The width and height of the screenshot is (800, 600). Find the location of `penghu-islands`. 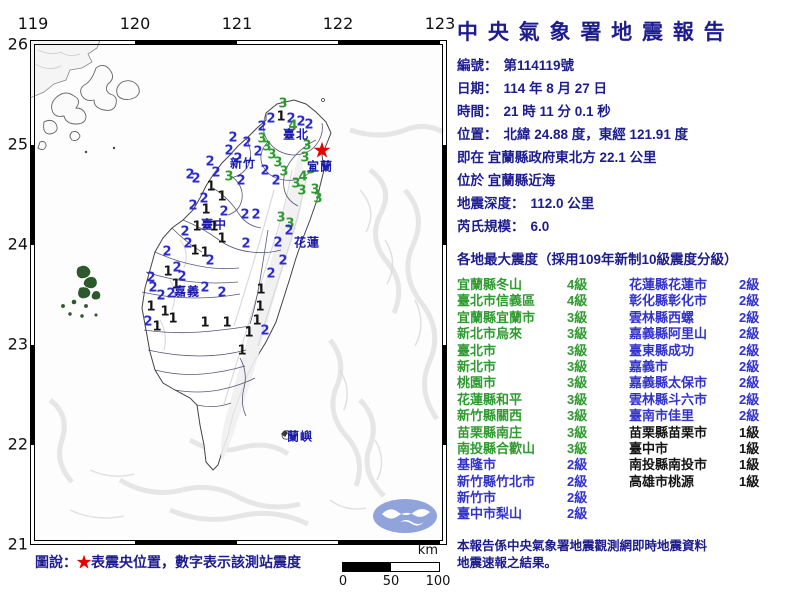

penghu-islands is located at coordinates (81, 291).